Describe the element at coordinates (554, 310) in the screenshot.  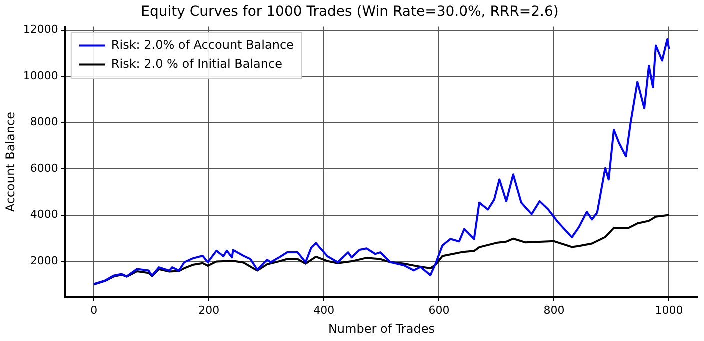
I see `x-tick-label: 800` at that location.